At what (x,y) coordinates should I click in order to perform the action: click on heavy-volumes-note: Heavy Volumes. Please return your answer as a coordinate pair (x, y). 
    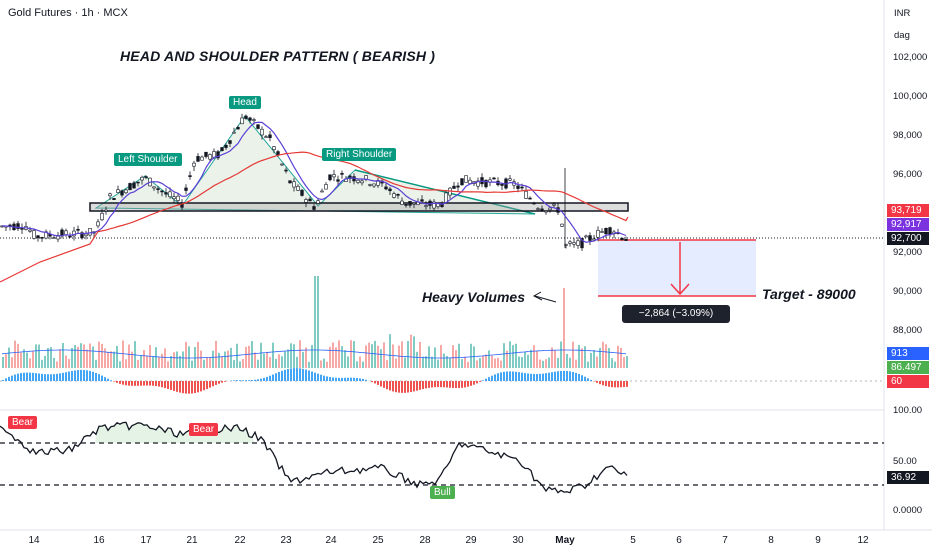
    Looking at the image, I should click on (473, 297).